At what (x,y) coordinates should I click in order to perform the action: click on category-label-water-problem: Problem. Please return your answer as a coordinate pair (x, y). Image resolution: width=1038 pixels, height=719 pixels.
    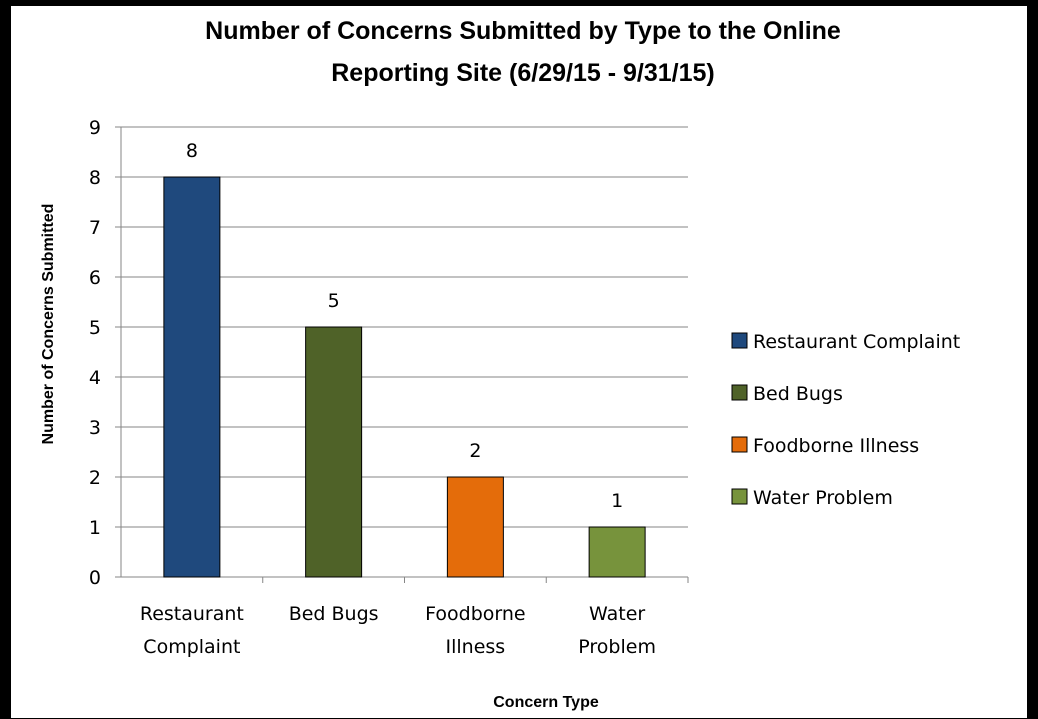
    Looking at the image, I should click on (617, 647).